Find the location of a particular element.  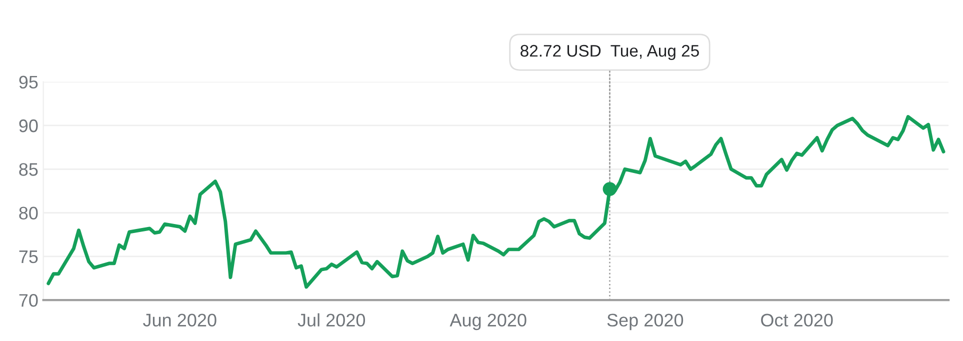

y-tick-label: 70 is located at coordinates (28, 300).